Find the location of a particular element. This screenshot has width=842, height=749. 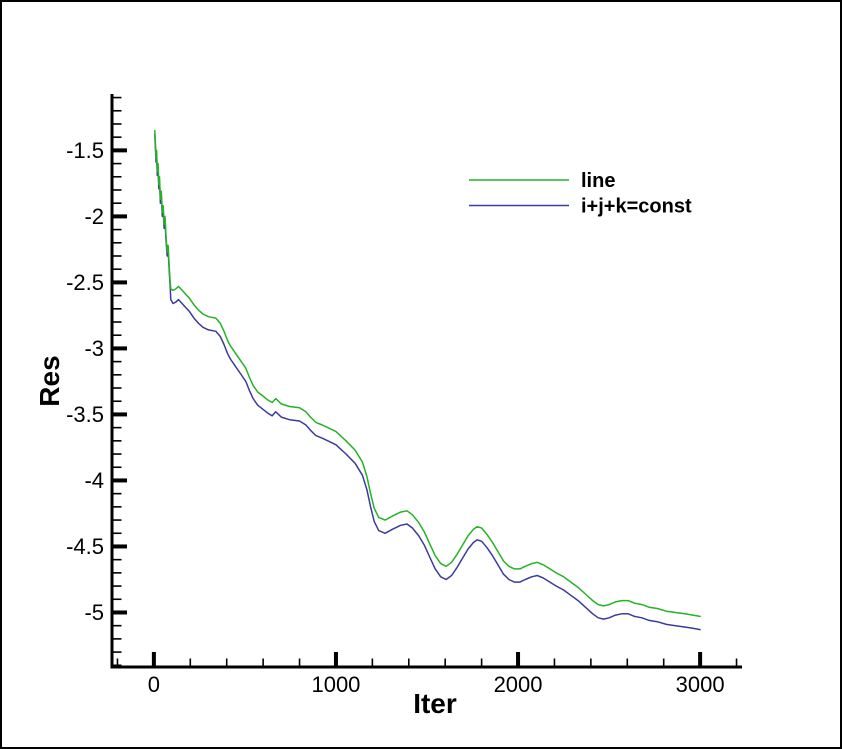

x-tick-label: 0 is located at coordinates (154, 684).